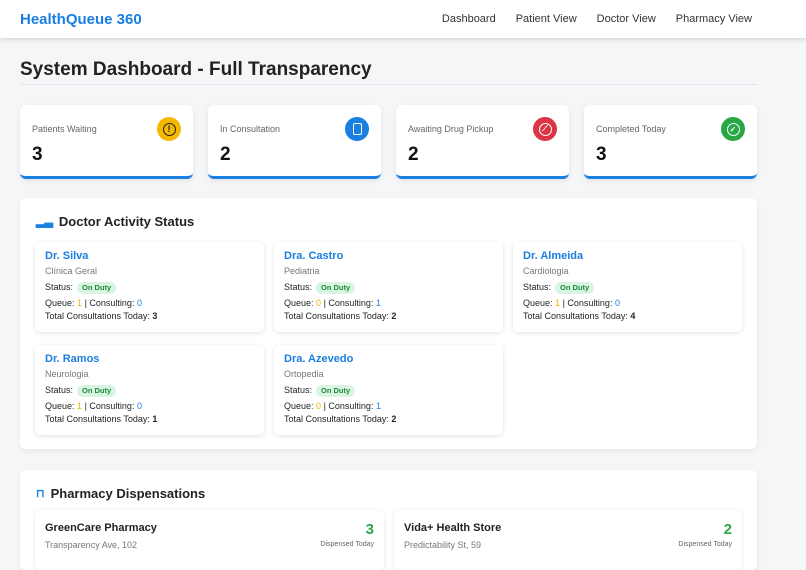 Image resolution: width=806 pixels, height=570 pixels. I want to click on stat-card-in-consultation: In Consultation 2, so click(294, 142).